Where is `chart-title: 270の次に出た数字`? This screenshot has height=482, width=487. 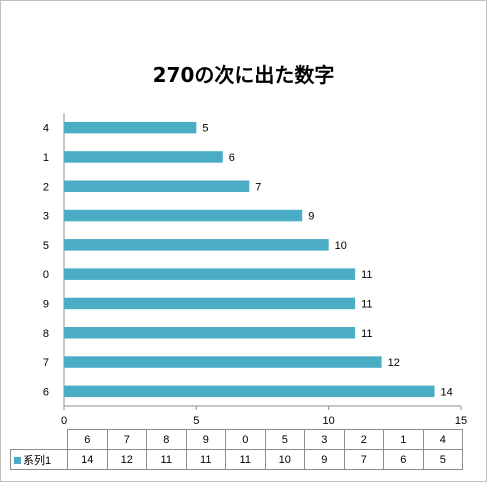
chart-title: 270の次に出た数字 is located at coordinates (243, 75).